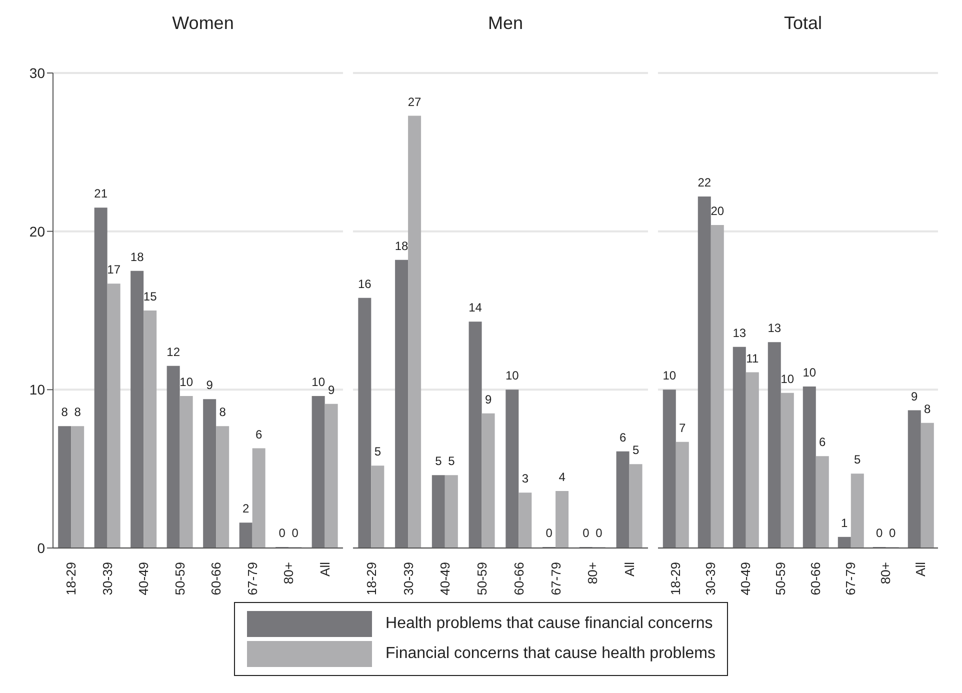  I want to click on data-label: 1, so click(844, 523).